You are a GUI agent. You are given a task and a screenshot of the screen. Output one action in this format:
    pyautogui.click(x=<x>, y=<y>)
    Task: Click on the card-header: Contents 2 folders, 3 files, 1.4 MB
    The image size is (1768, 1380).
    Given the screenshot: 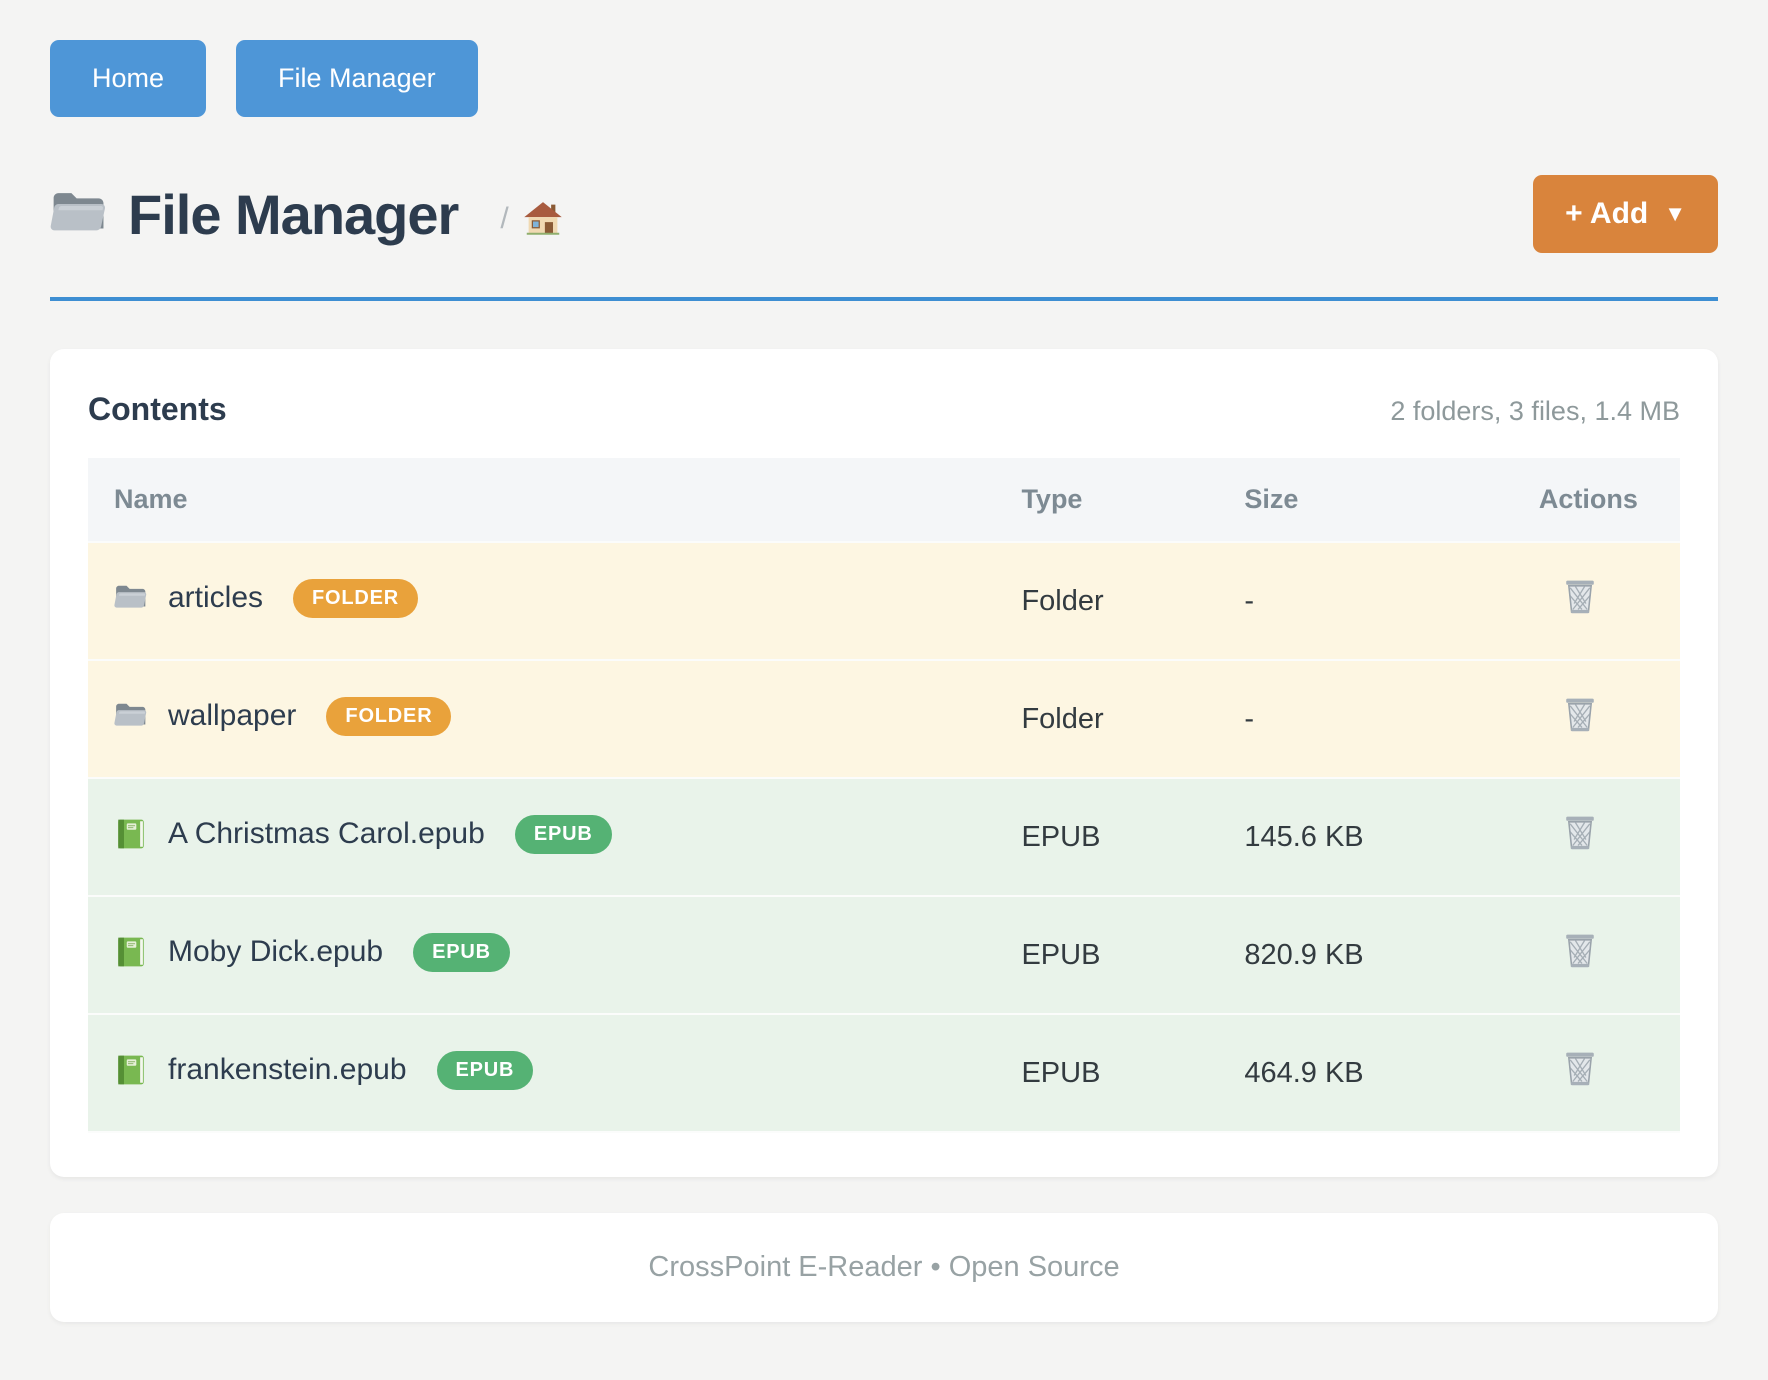 What is the action you would take?
    pyautogui.click(x=884, y=409)
    